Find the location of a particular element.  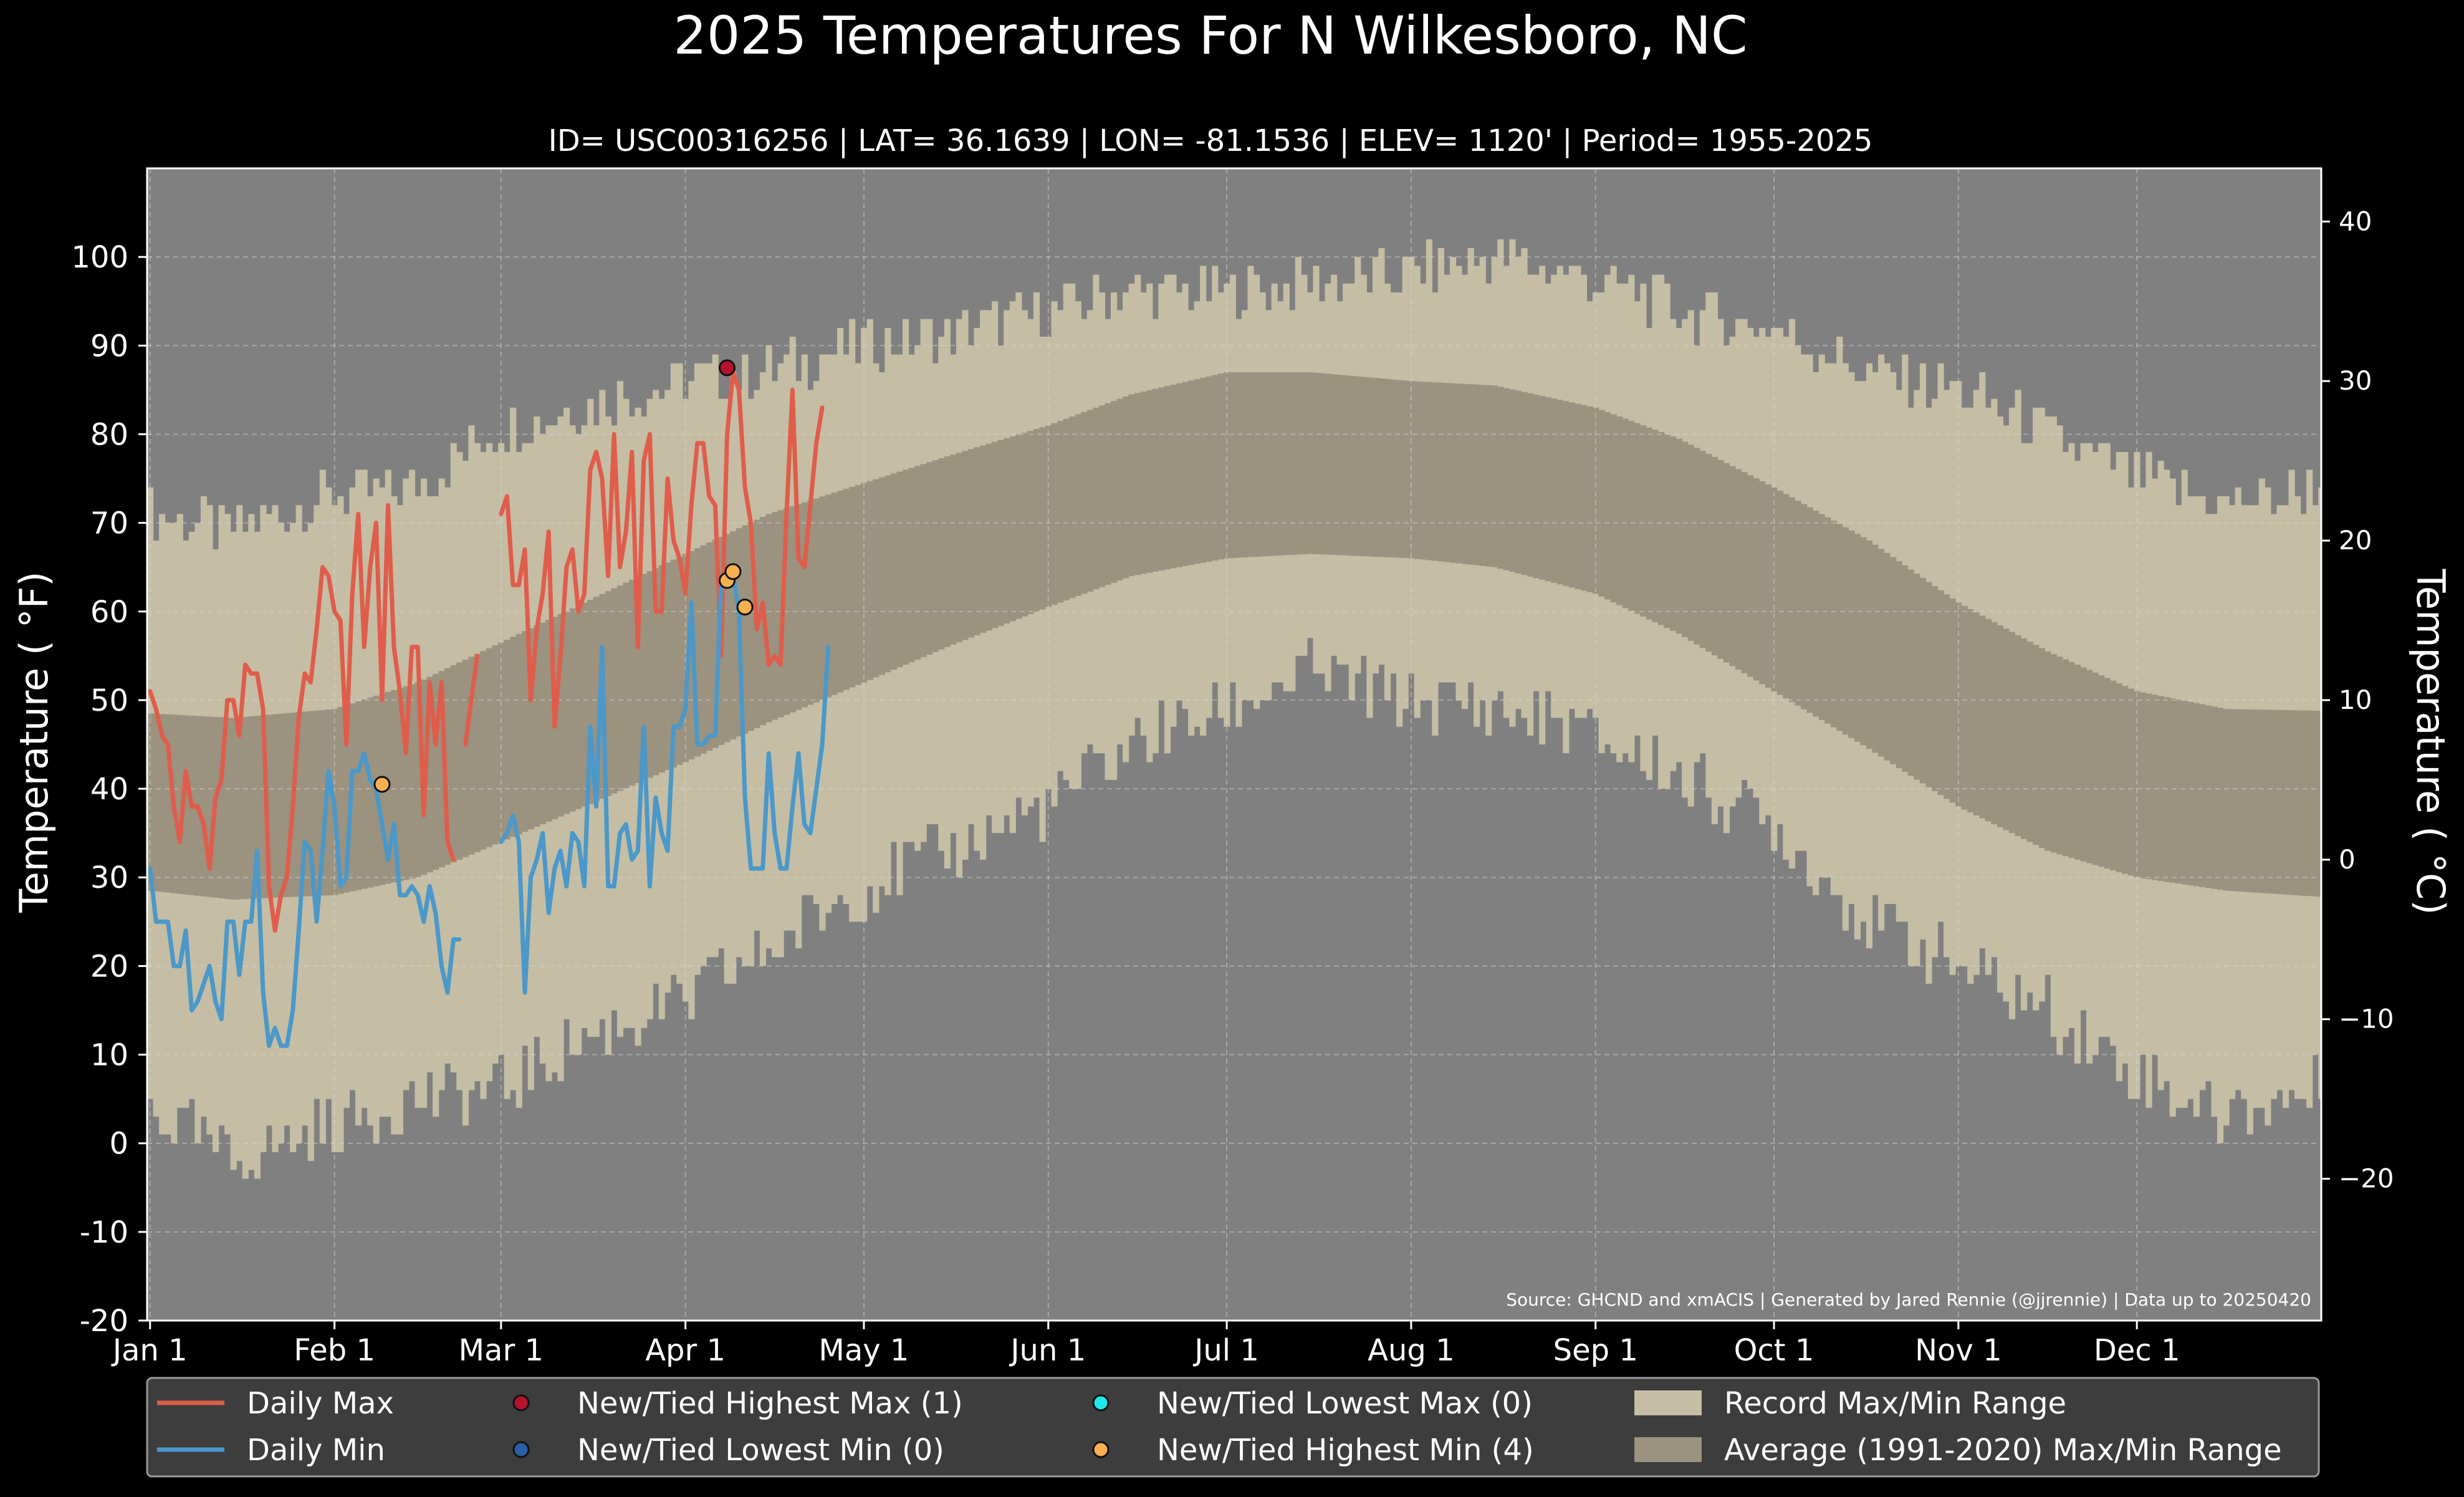

x-tick-label: May 1 is located at coordinates (863, 1350).